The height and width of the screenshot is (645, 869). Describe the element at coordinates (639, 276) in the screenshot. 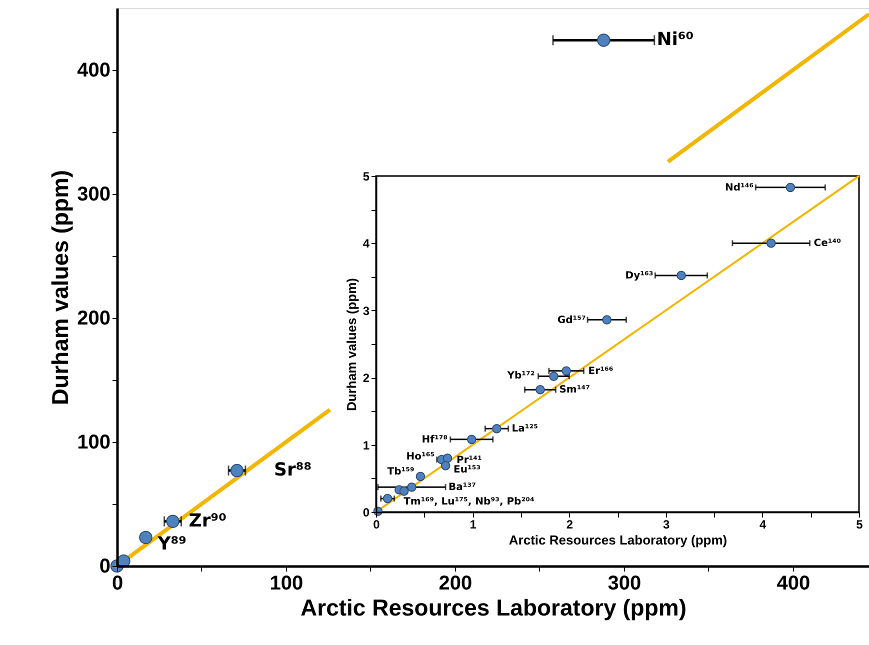

I see `annotation: Dy¹⁶³` at that location.